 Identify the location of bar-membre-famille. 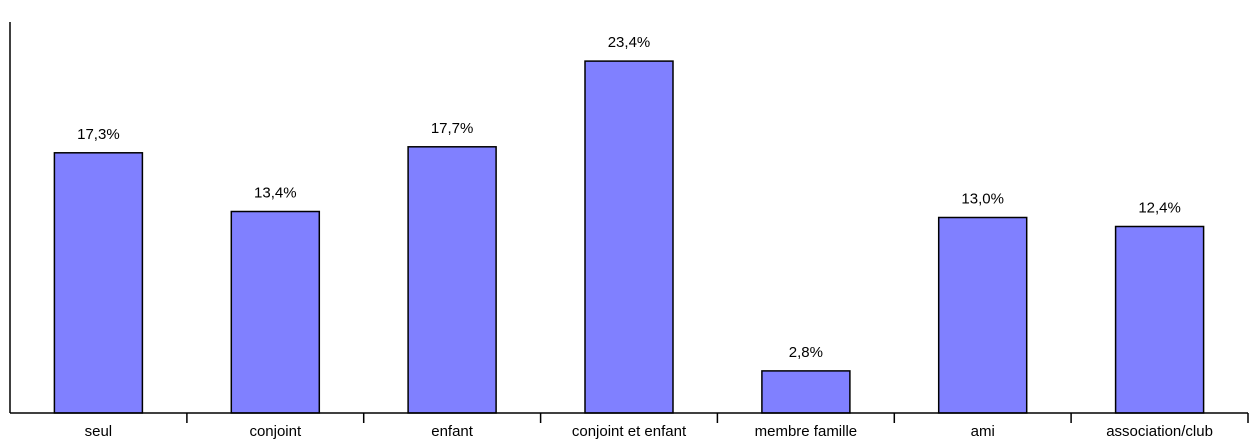
(806, 392).